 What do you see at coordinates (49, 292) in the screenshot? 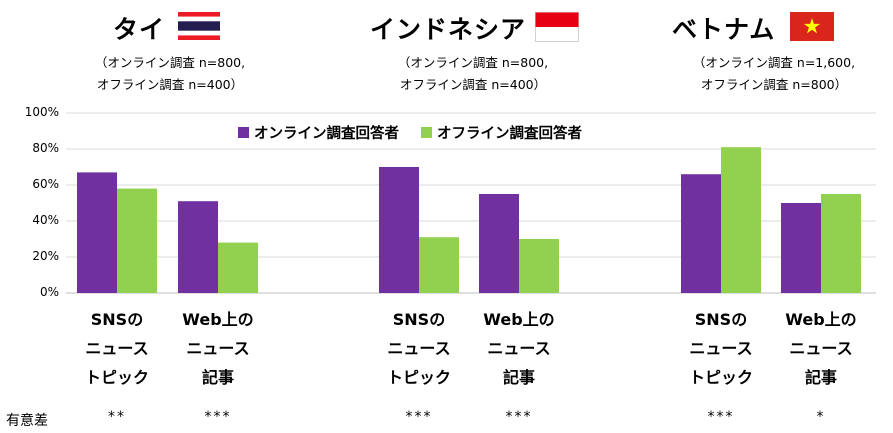
I see `y-tick-label: 0%` at bounding box center [49, 292].